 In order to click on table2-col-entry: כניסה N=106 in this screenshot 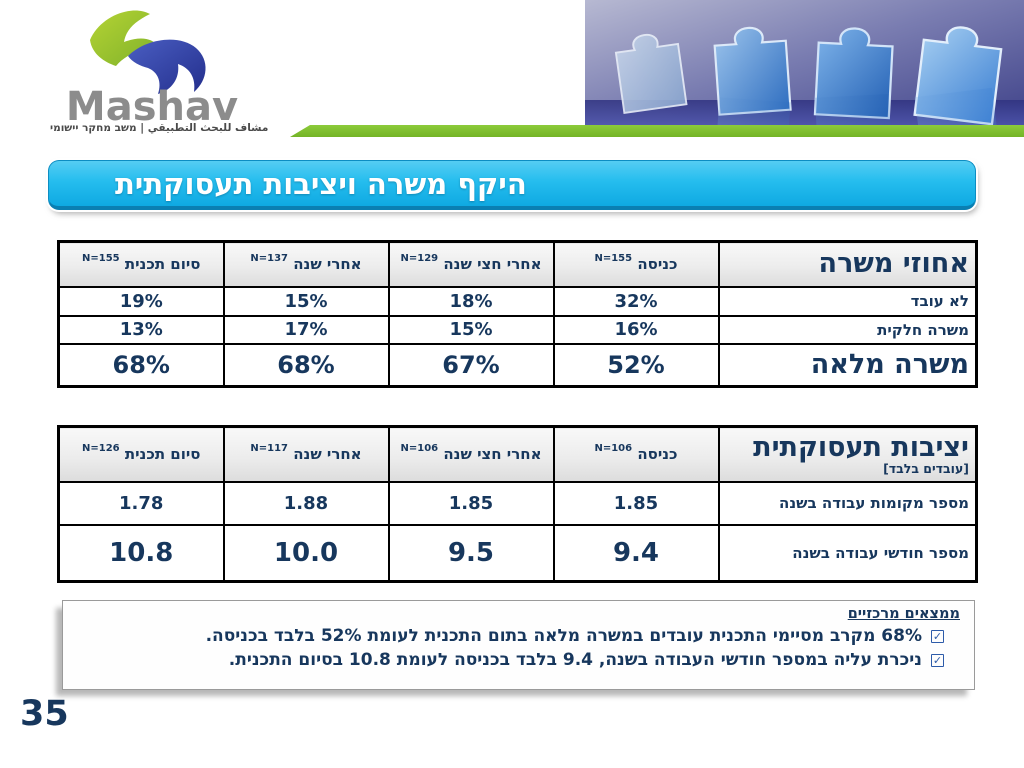, I will do `click(636, 454)`.